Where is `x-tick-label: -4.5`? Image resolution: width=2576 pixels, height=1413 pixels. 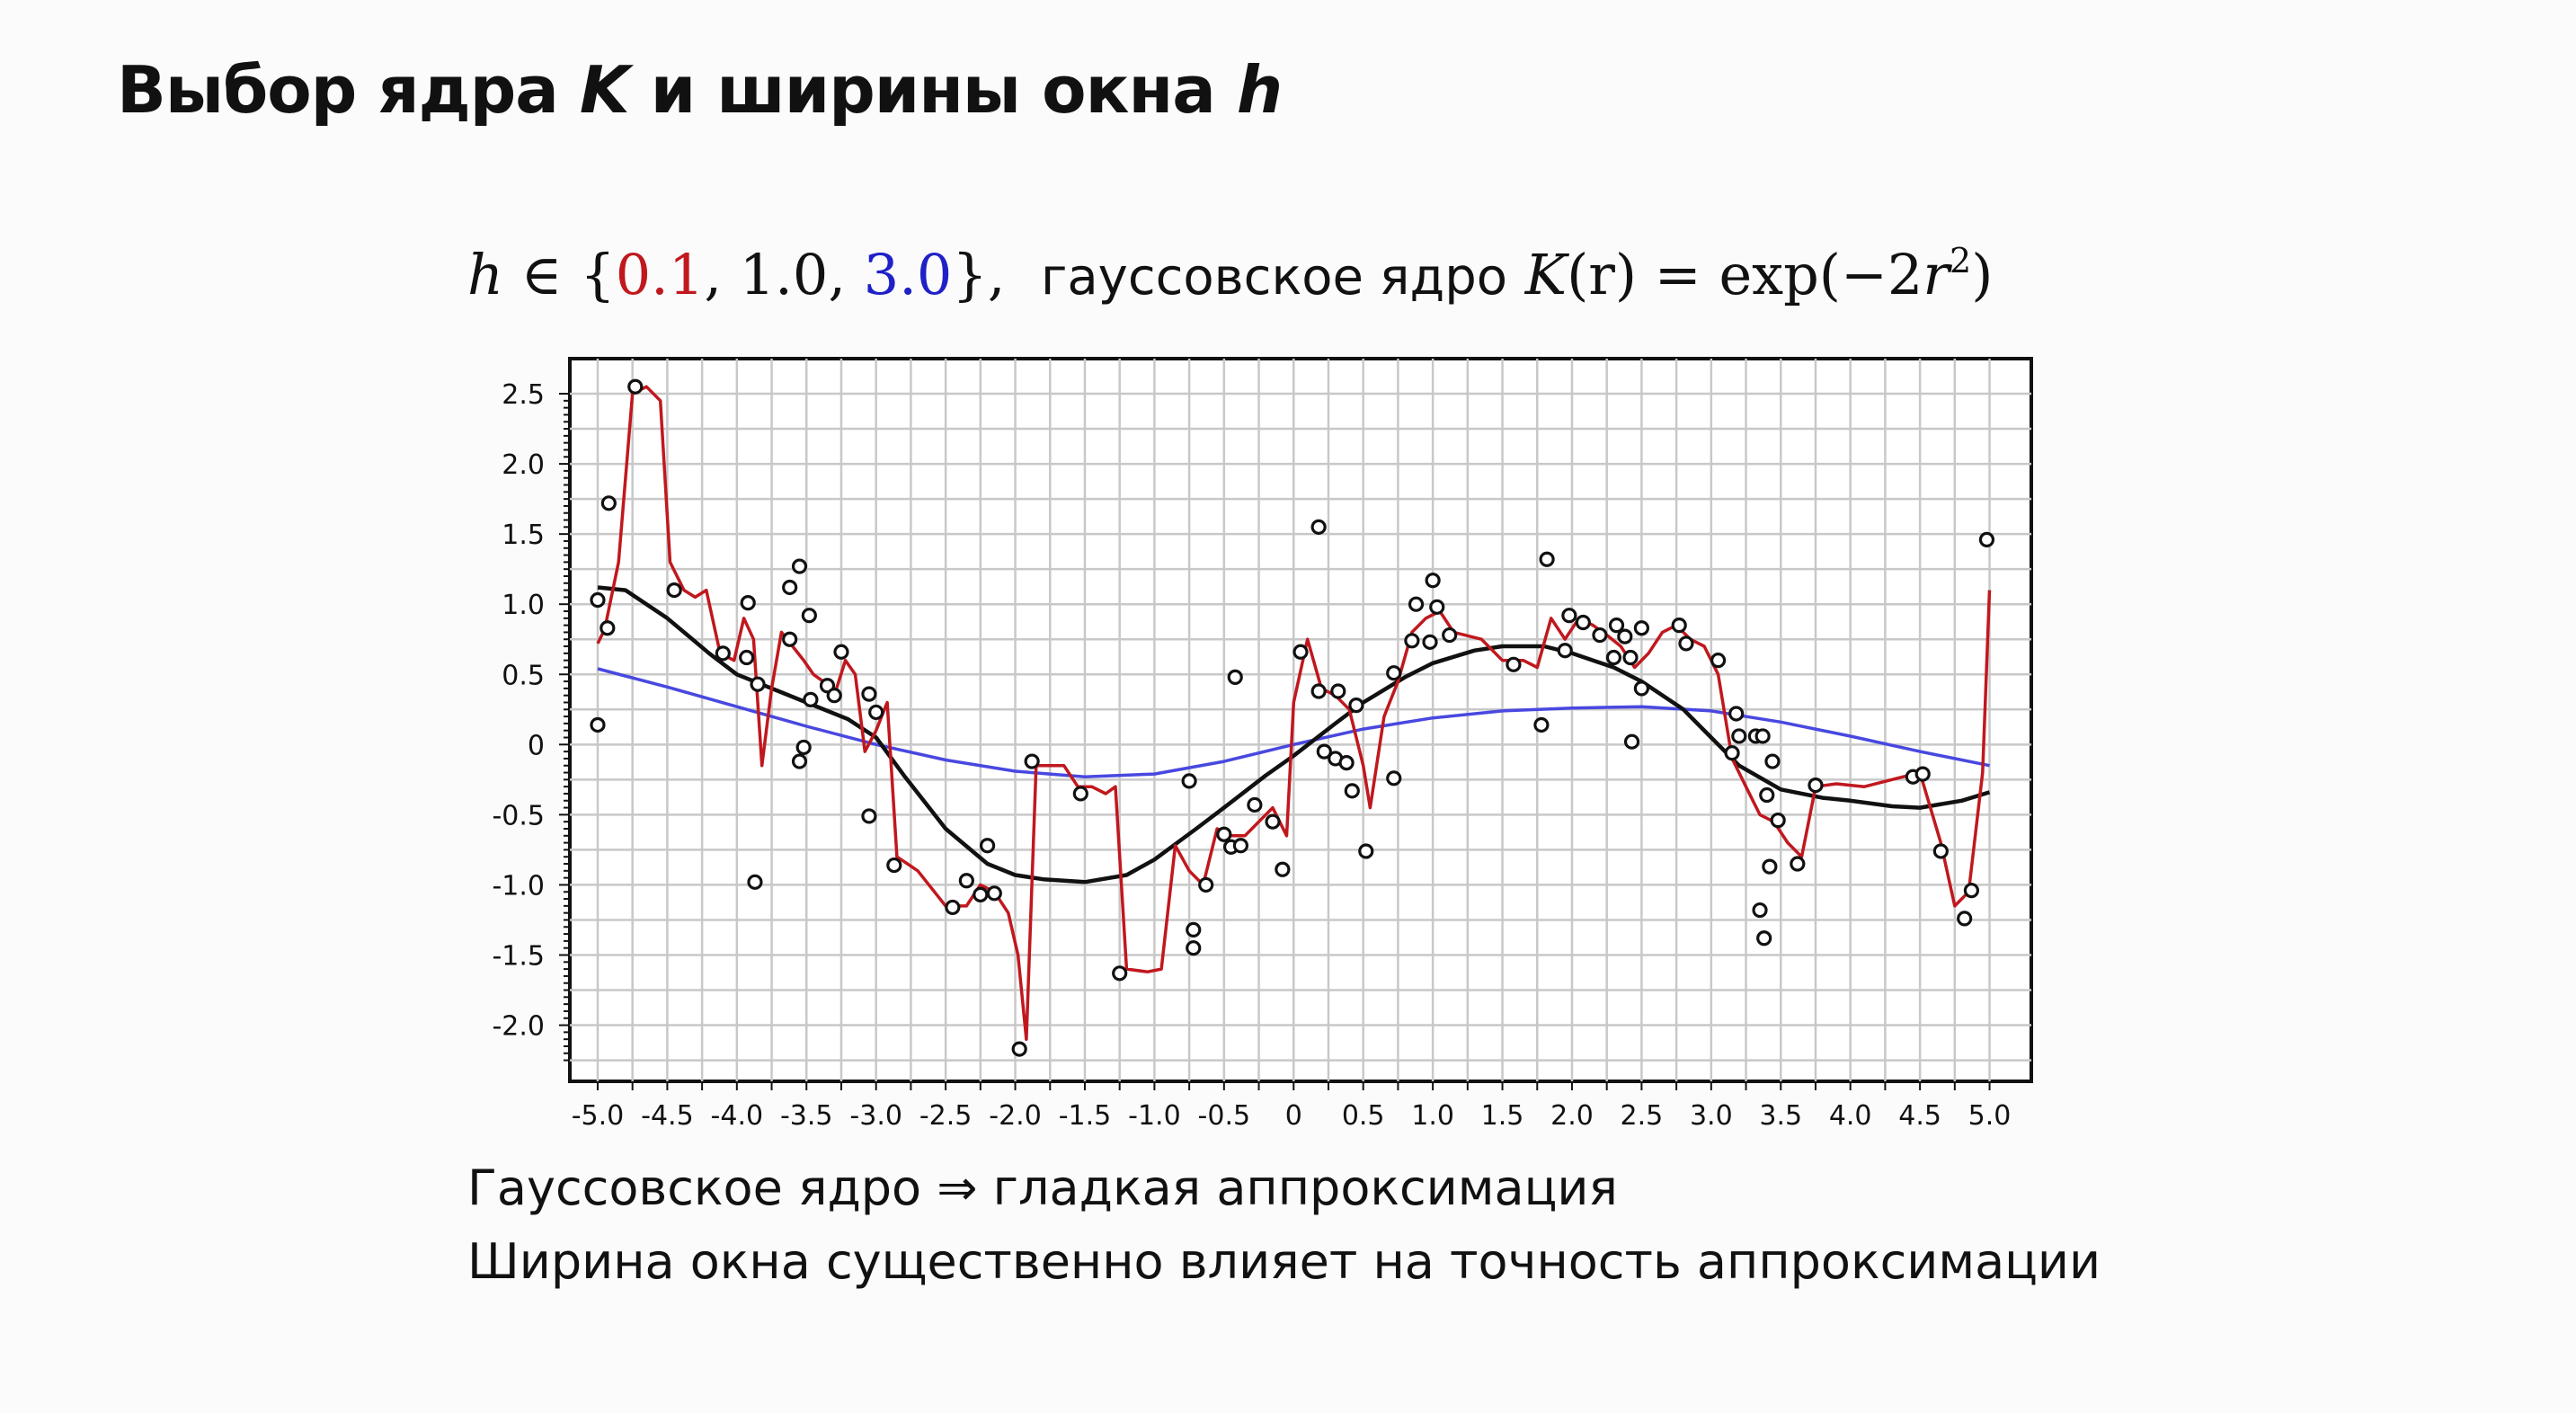 x-tick-label: -4.5 is located at coordinates (667, 1116).